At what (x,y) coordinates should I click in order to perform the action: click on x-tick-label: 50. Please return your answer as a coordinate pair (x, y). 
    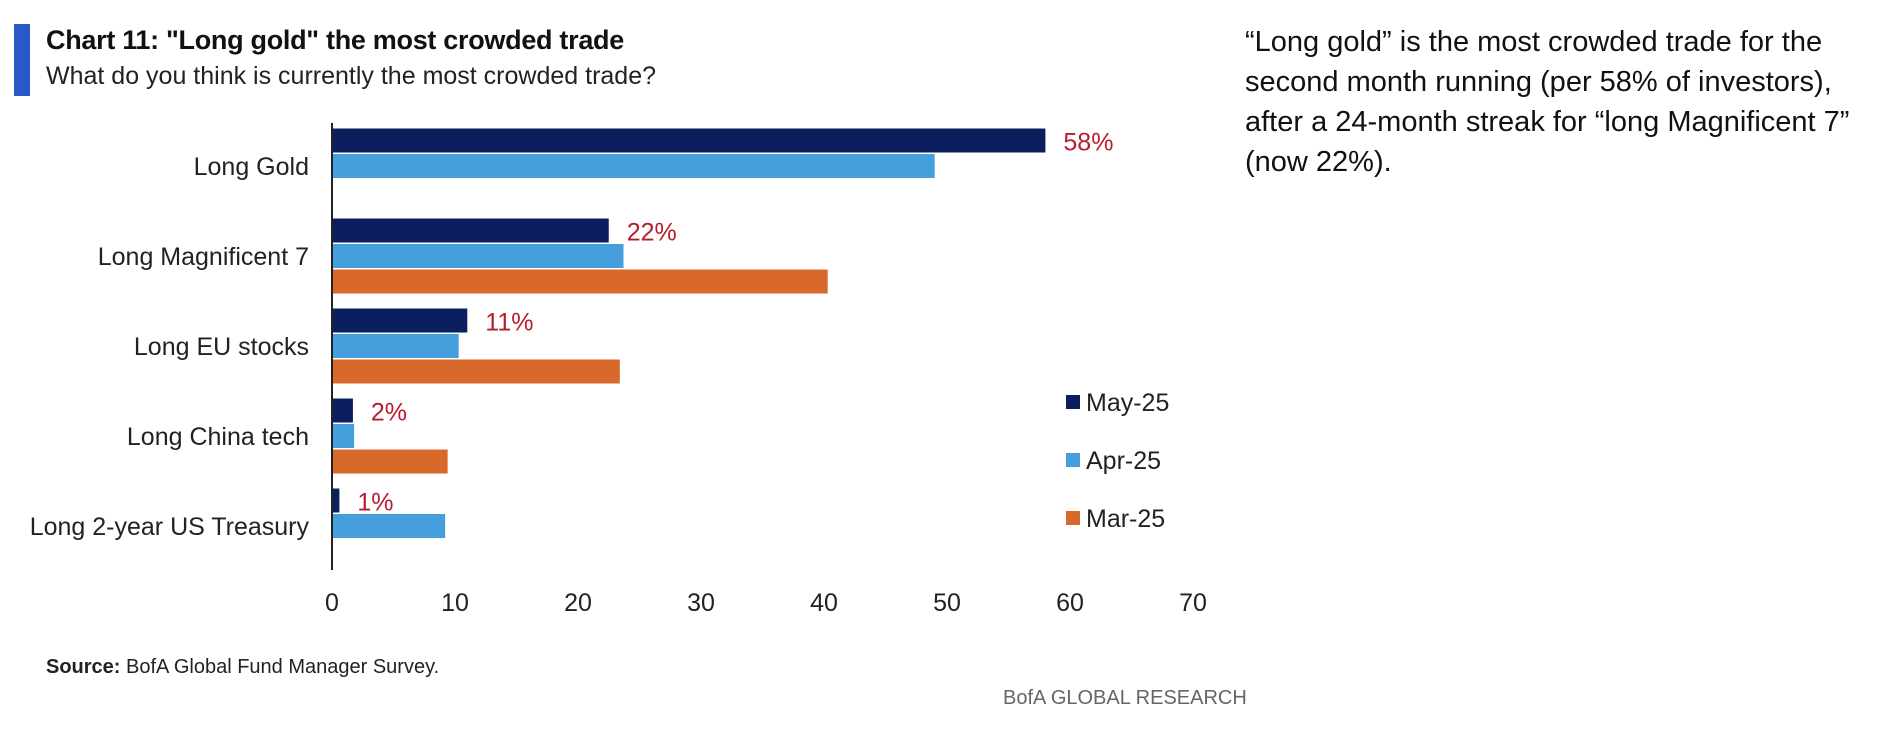
    Looking at the image, I should click on (947, 603).